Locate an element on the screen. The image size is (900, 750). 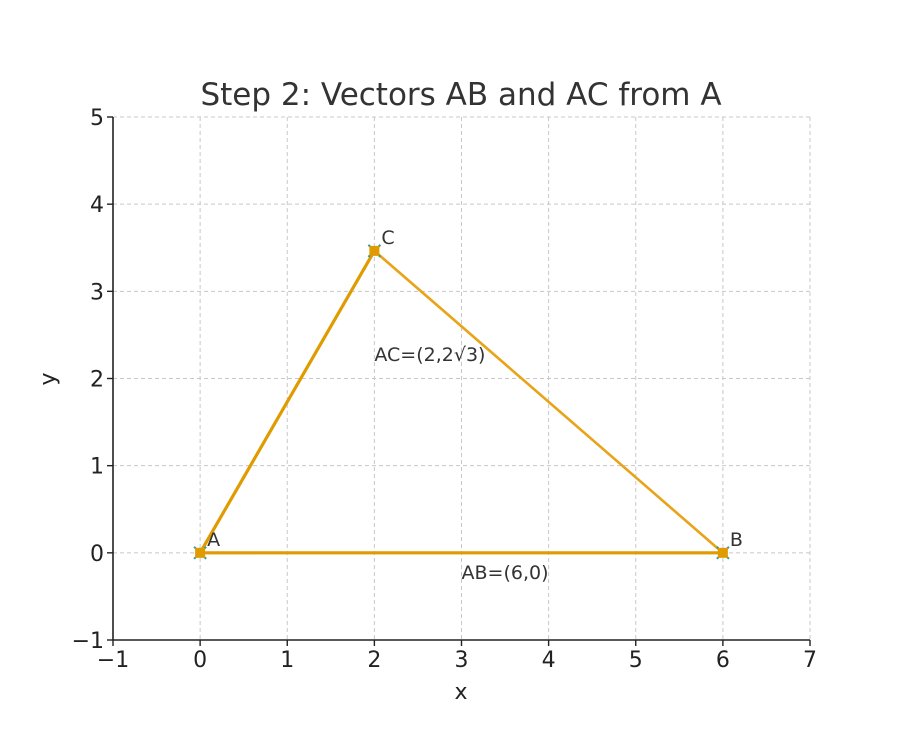
point-dot-a is located at coordinates (200, 552).